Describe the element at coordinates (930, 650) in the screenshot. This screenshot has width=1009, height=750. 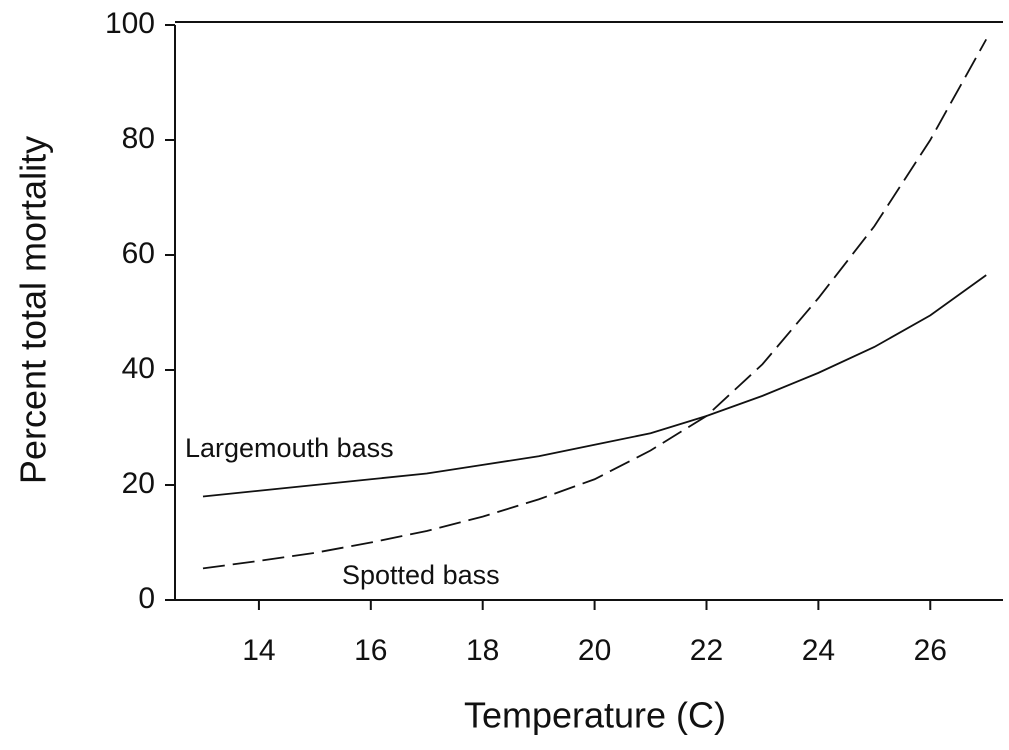
I see `x-tick-label: 26` at that location.